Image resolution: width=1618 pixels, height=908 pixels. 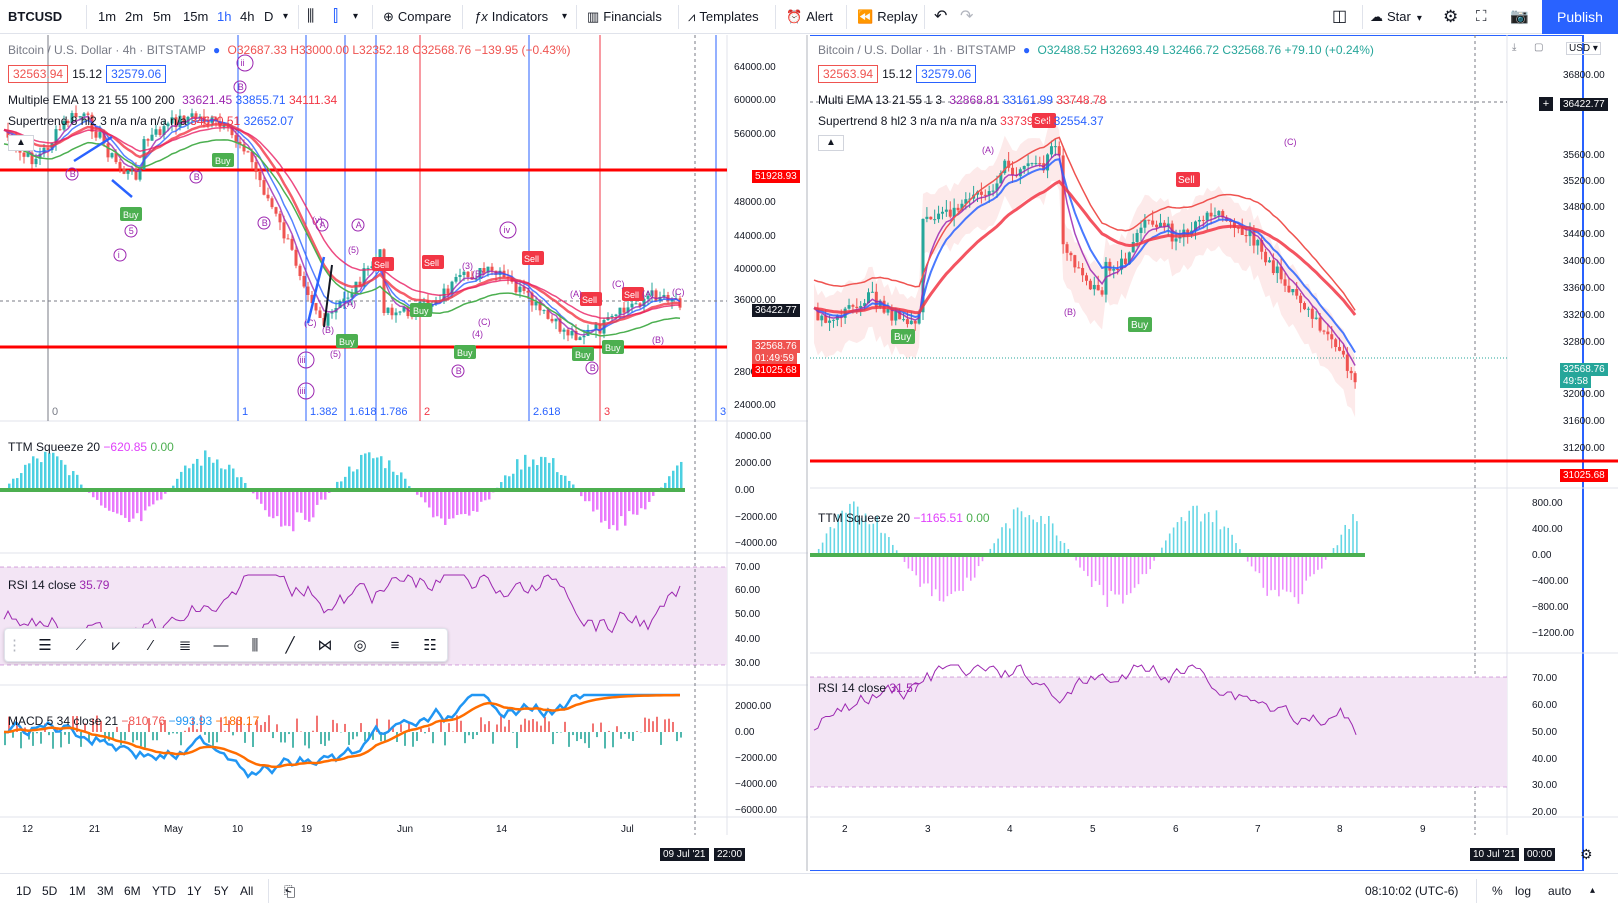 What do you see at coordinates (904, 518) in the screenshot?
I see `right-ttm-legend: TTM Squeeze 20 −1165.51 0.00` at bounding box center [904, 518].